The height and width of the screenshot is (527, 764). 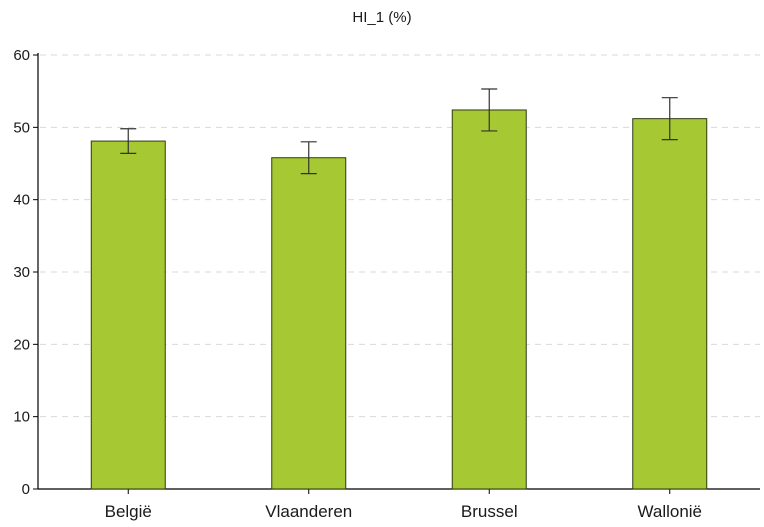 What do you see at coordinates (21, 200) in the screenshot?
I see `y-tick-label: 40` at bounding box center [21, 200].